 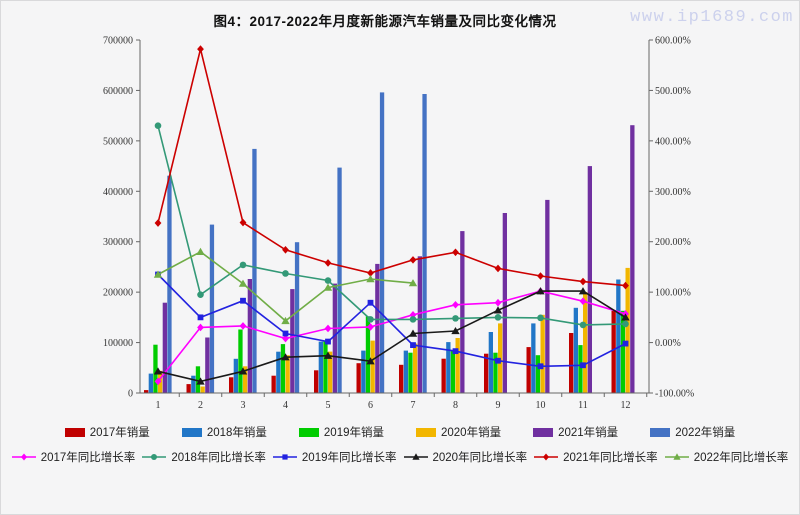 I want to click on legend-marker-square-icon, so click(x=285, y=457).